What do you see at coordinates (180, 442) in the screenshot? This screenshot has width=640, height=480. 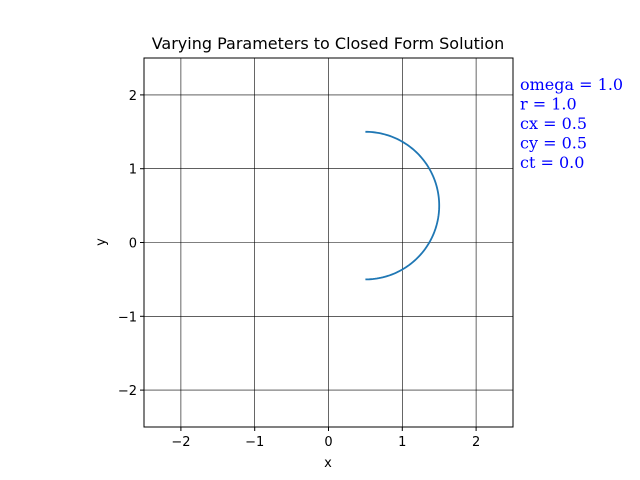 I see `x-tick-label: −2` at bounding box center [180, 442].